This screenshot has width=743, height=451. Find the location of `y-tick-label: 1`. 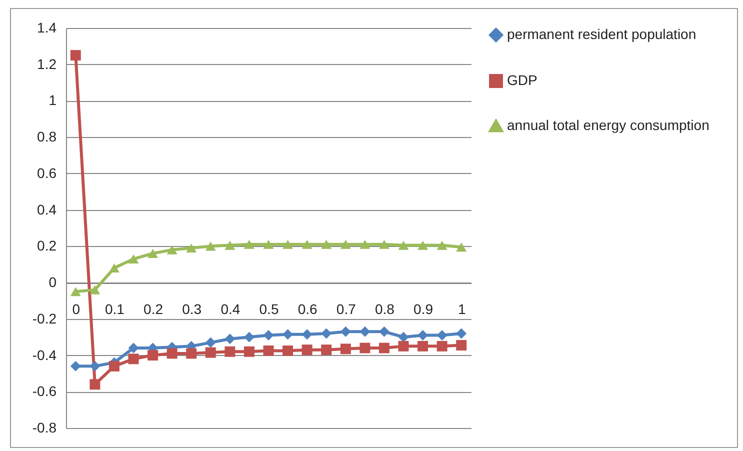

y-tick-label: 1 is located at coordinates (52, 100).